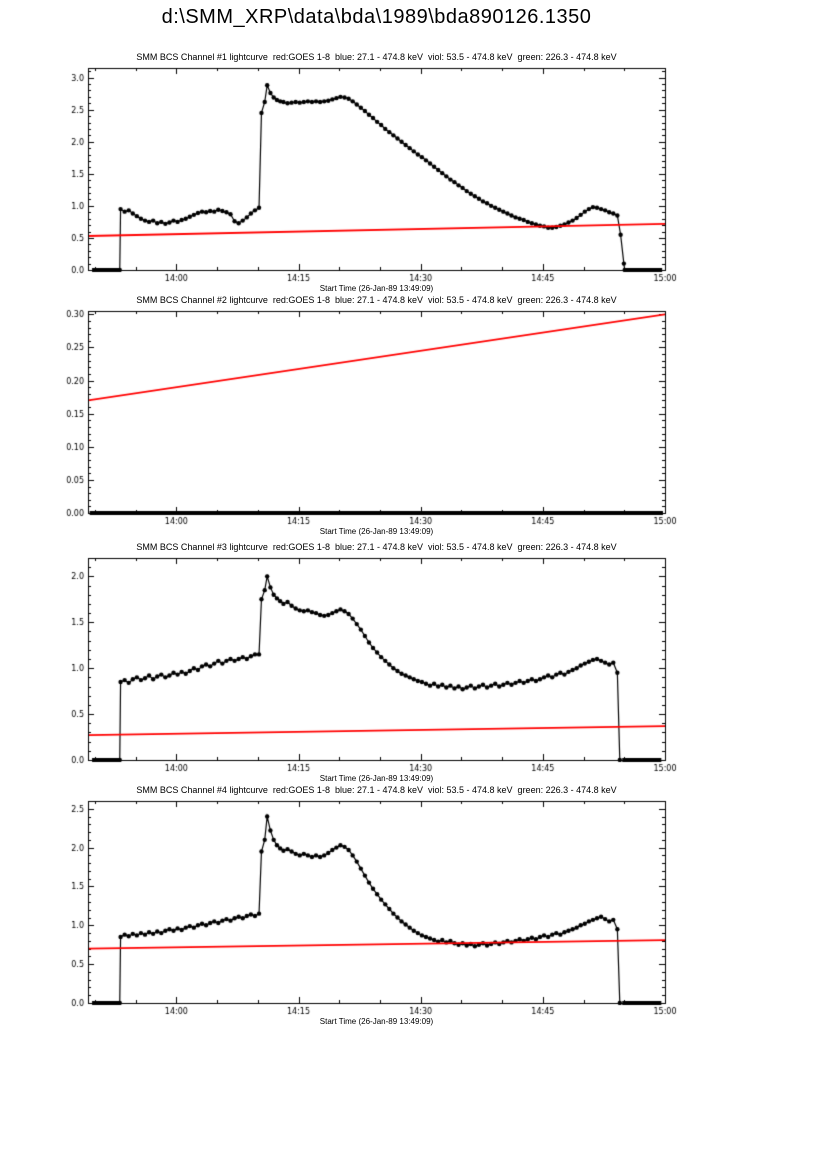 Image resolution: width=826 pixels, height=1169 pixels. What do you see at coordinates (355, 175) in the screenshot?
I see `channel-1-plot-canvas` at bounding box center [355, 175].